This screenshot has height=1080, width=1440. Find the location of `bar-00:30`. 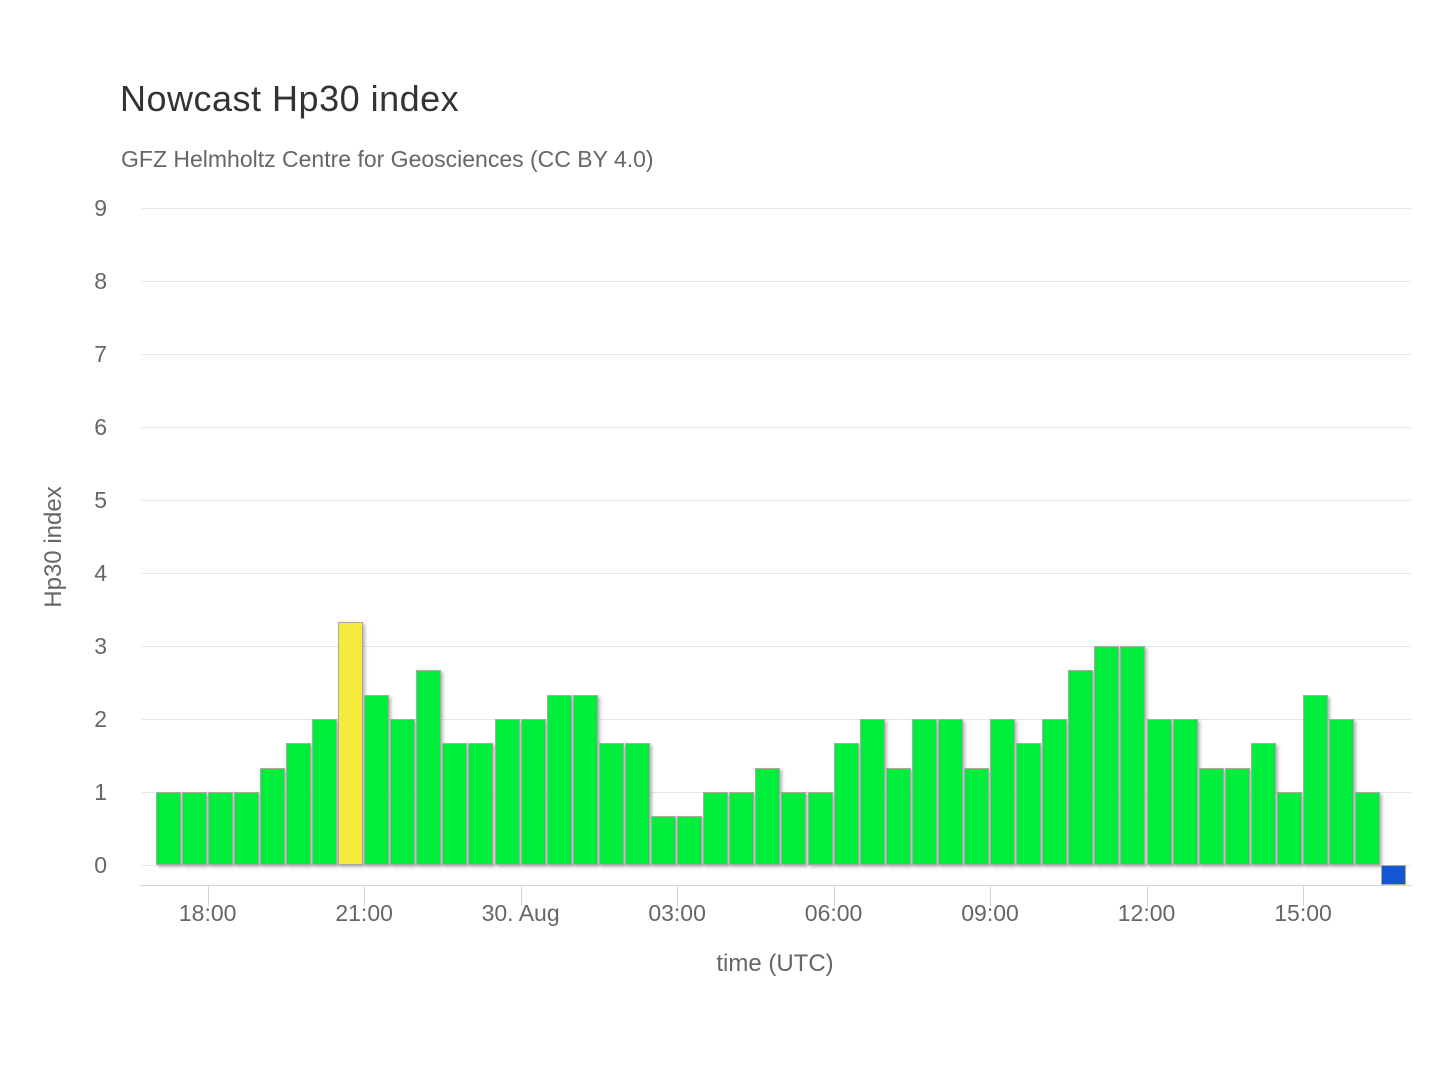

bar-00:30 is located at coordinates (559, 780).